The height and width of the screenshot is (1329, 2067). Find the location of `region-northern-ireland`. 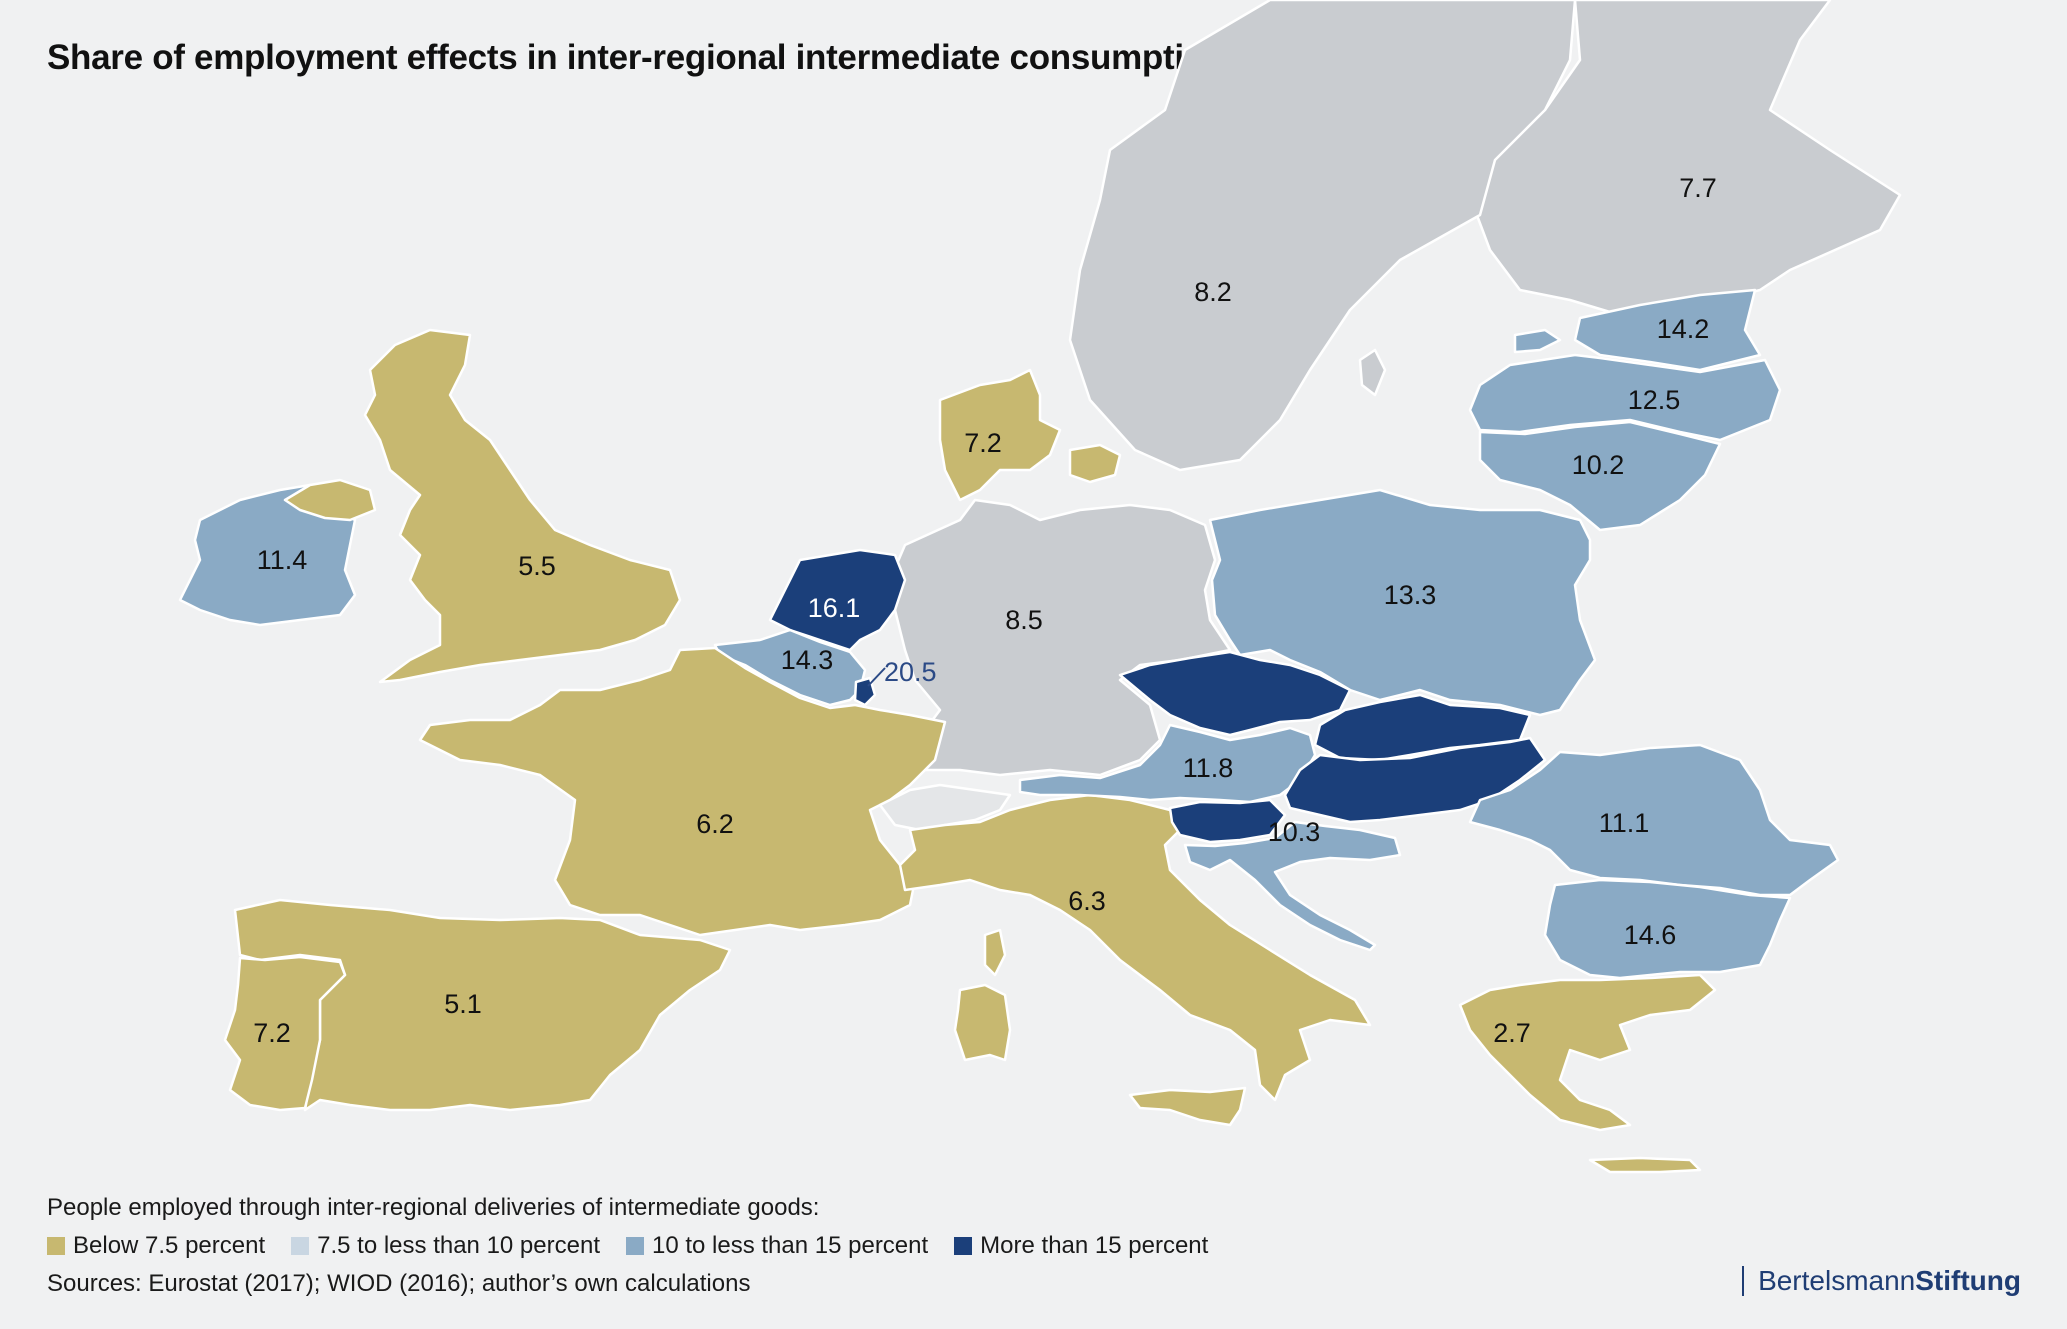

region-northern-ireland is located at coordinates (330, 500).